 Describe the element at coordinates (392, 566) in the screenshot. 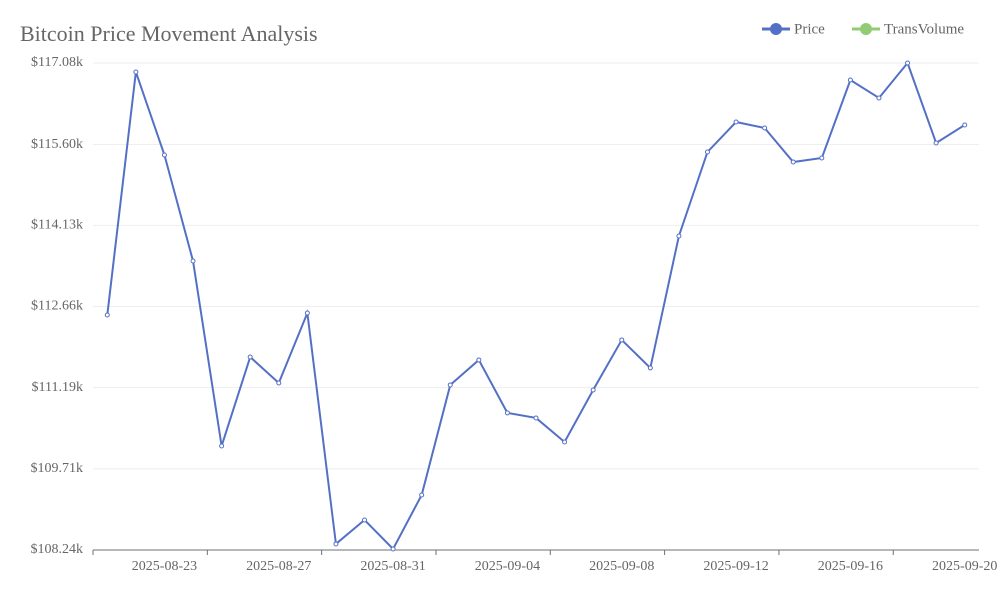

I see `x-tick-label: 2025-08-31` at that location.